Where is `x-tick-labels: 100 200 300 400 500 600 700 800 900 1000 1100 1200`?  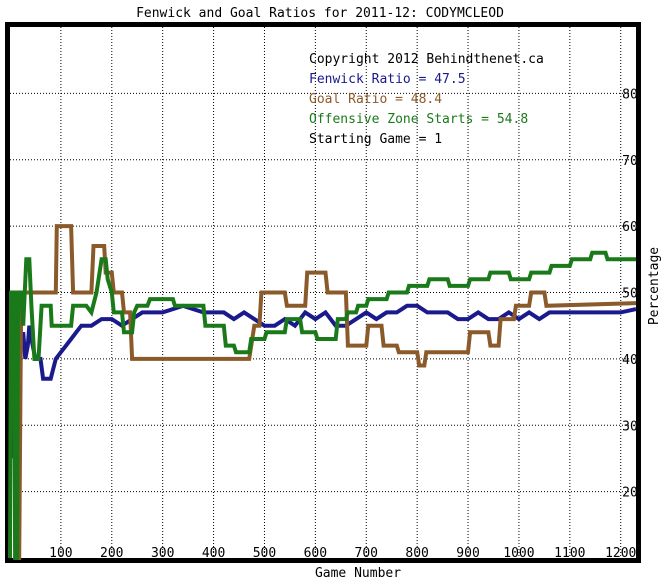 x-tick-labels: 100 200 300 400 500 600 700 800 900 1000 1100 1200 is located at coordinates (342, 553).